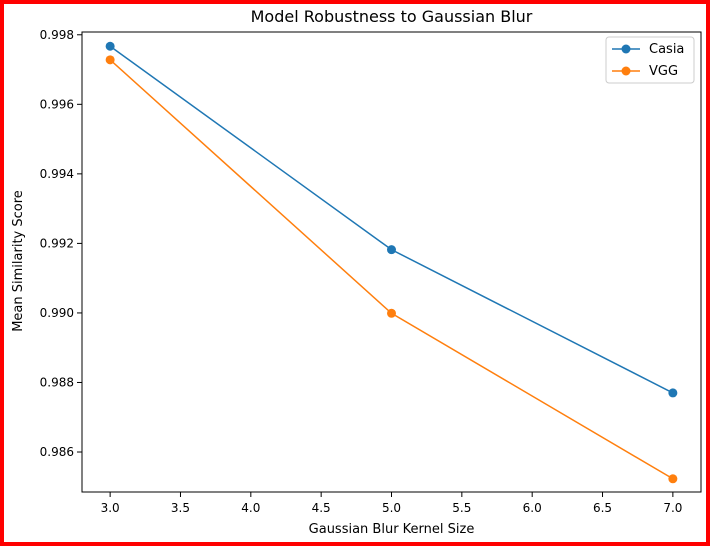 This screenshot has width=710, height=546. I want to click on x-tick-label: 3.5, so click(180, 508).